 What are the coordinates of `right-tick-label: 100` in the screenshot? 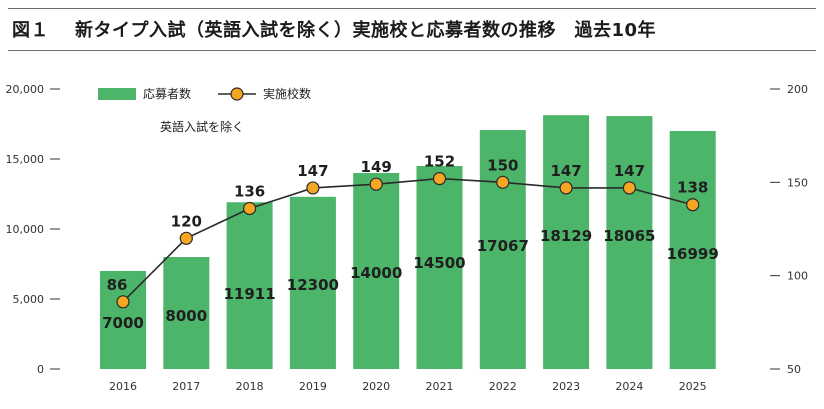 It's located at (797, 276).